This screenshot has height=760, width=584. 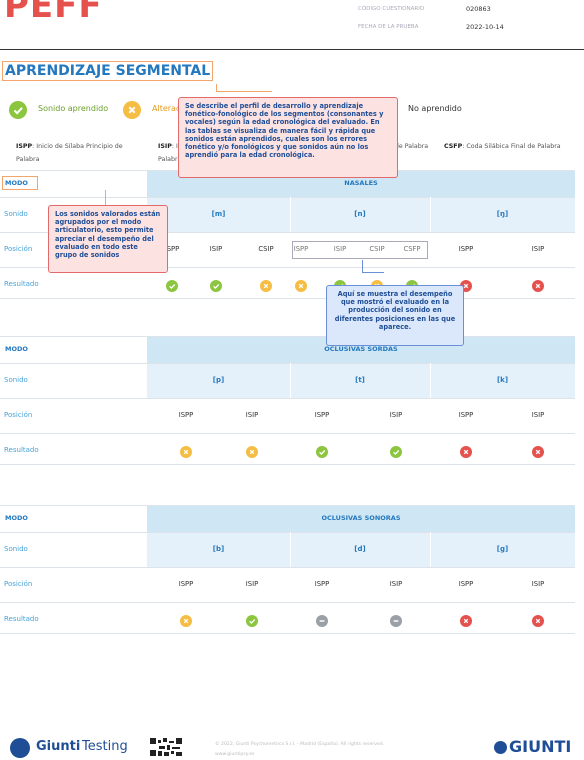 I want to click on legend-label: Alterado, so click(x=169, y=108).